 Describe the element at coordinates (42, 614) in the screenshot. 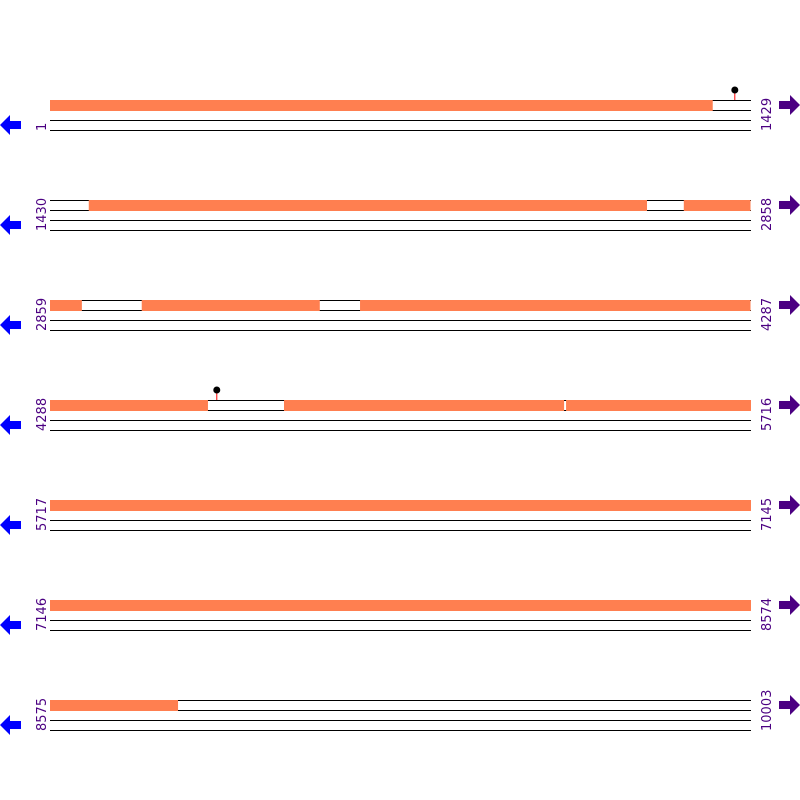

I see `row-start-label: 7146` at that location.